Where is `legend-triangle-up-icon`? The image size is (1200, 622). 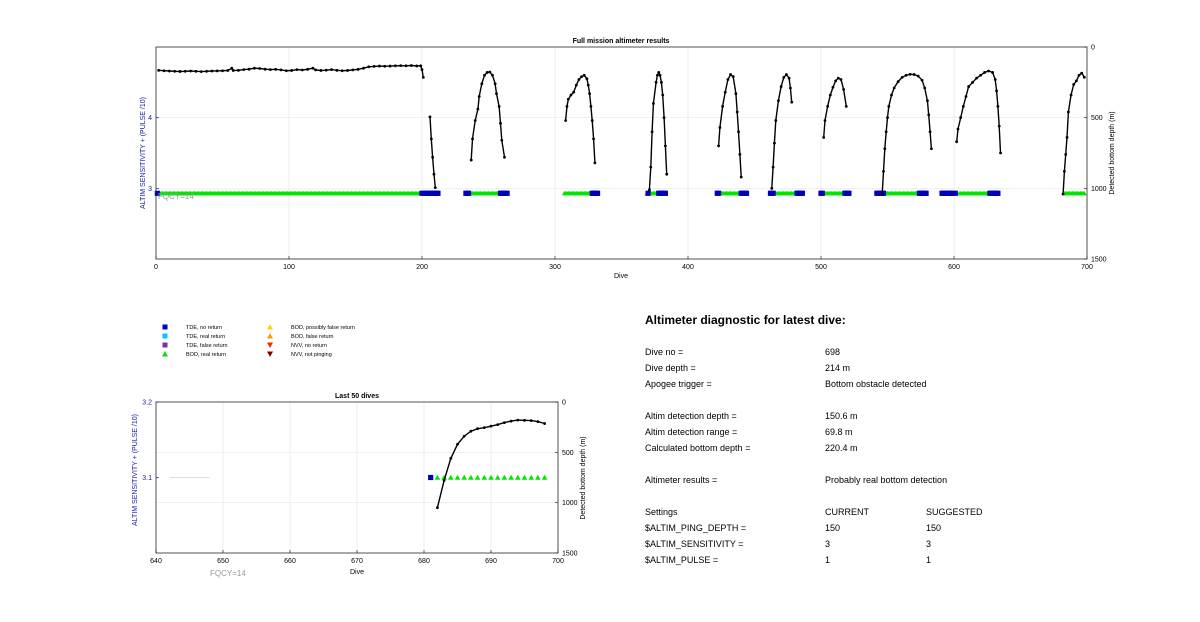
legend-triangle-up-icon is located at coordinates (165, 354).